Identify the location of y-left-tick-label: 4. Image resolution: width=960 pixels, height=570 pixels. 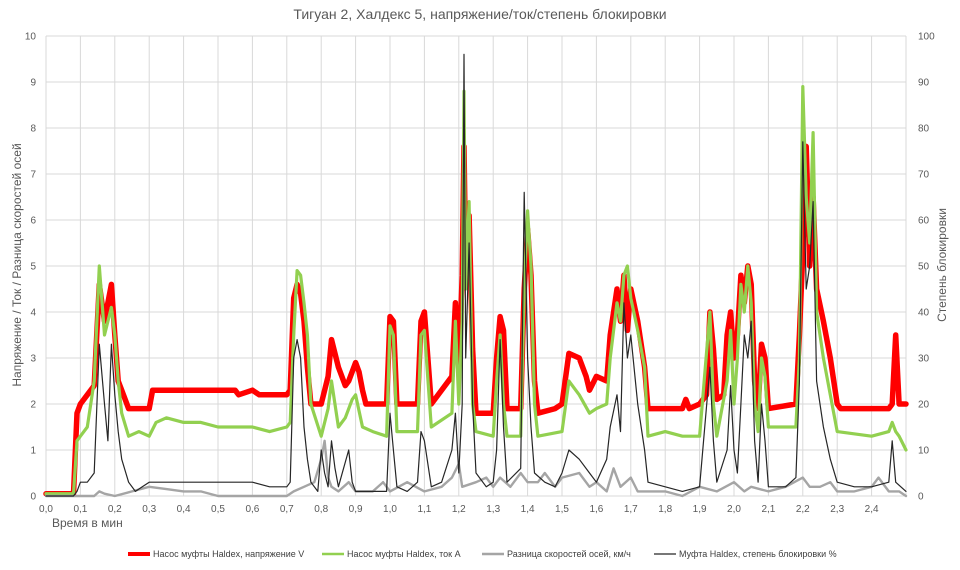
(33, 313).